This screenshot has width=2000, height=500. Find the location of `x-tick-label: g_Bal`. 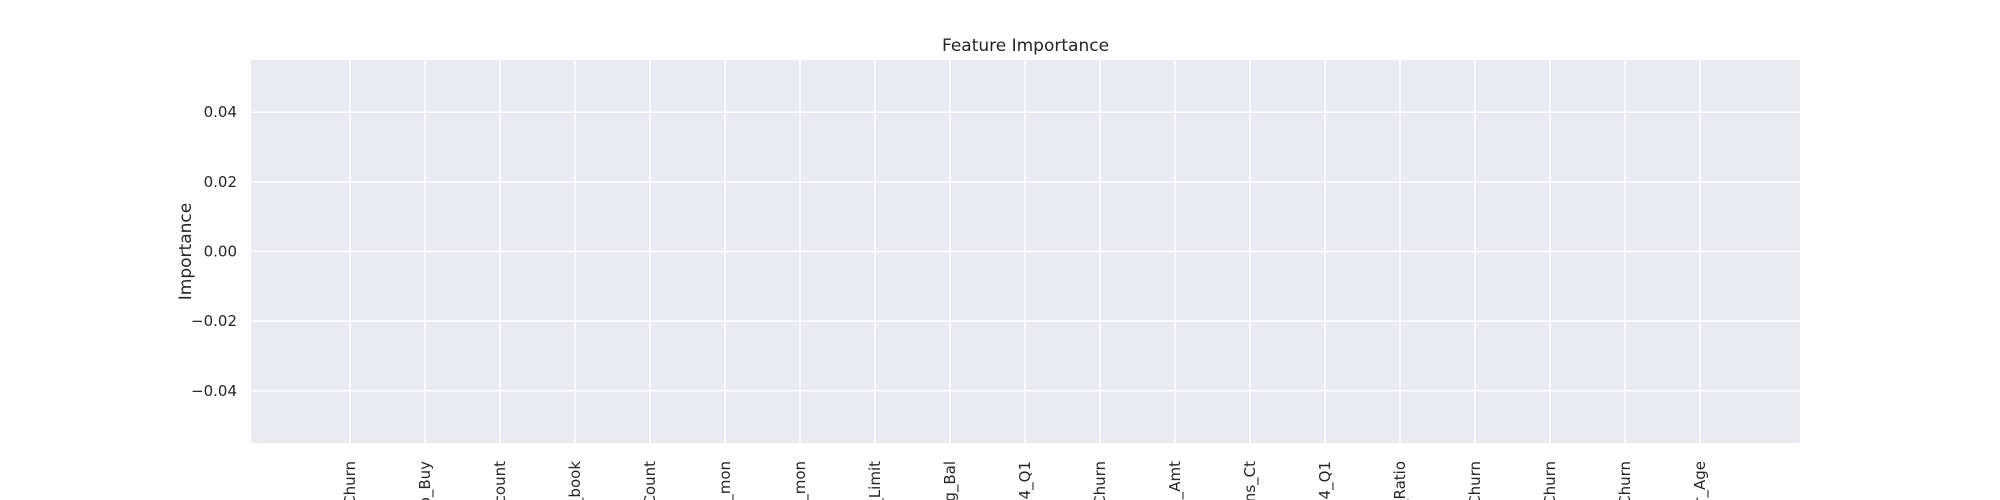

x-tick-label: g_Bal is located at coordinates (950, 480).